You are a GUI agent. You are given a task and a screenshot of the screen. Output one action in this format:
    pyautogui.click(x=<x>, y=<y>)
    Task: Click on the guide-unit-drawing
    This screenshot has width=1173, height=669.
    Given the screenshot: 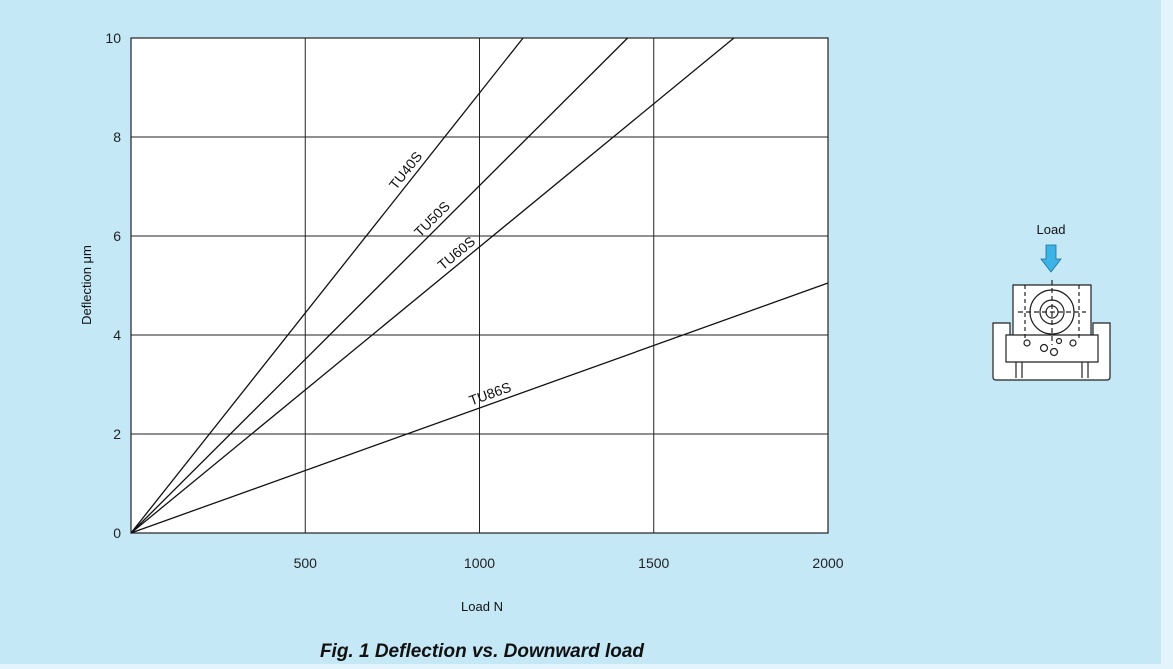 What is the action you would take?
    pyautogui.click(x=1051, y=330)
    